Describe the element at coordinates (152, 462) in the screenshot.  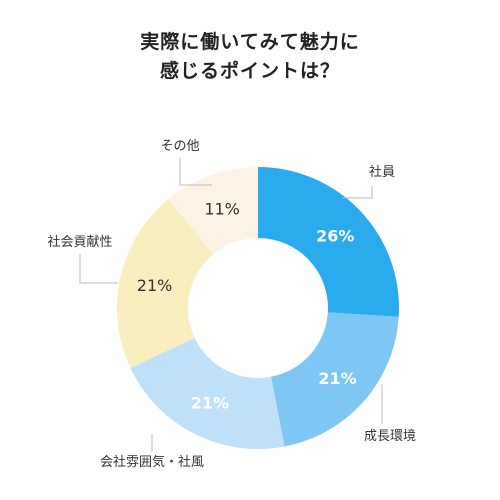
I see `category-label: 会社雰囲気・社風` at that location.